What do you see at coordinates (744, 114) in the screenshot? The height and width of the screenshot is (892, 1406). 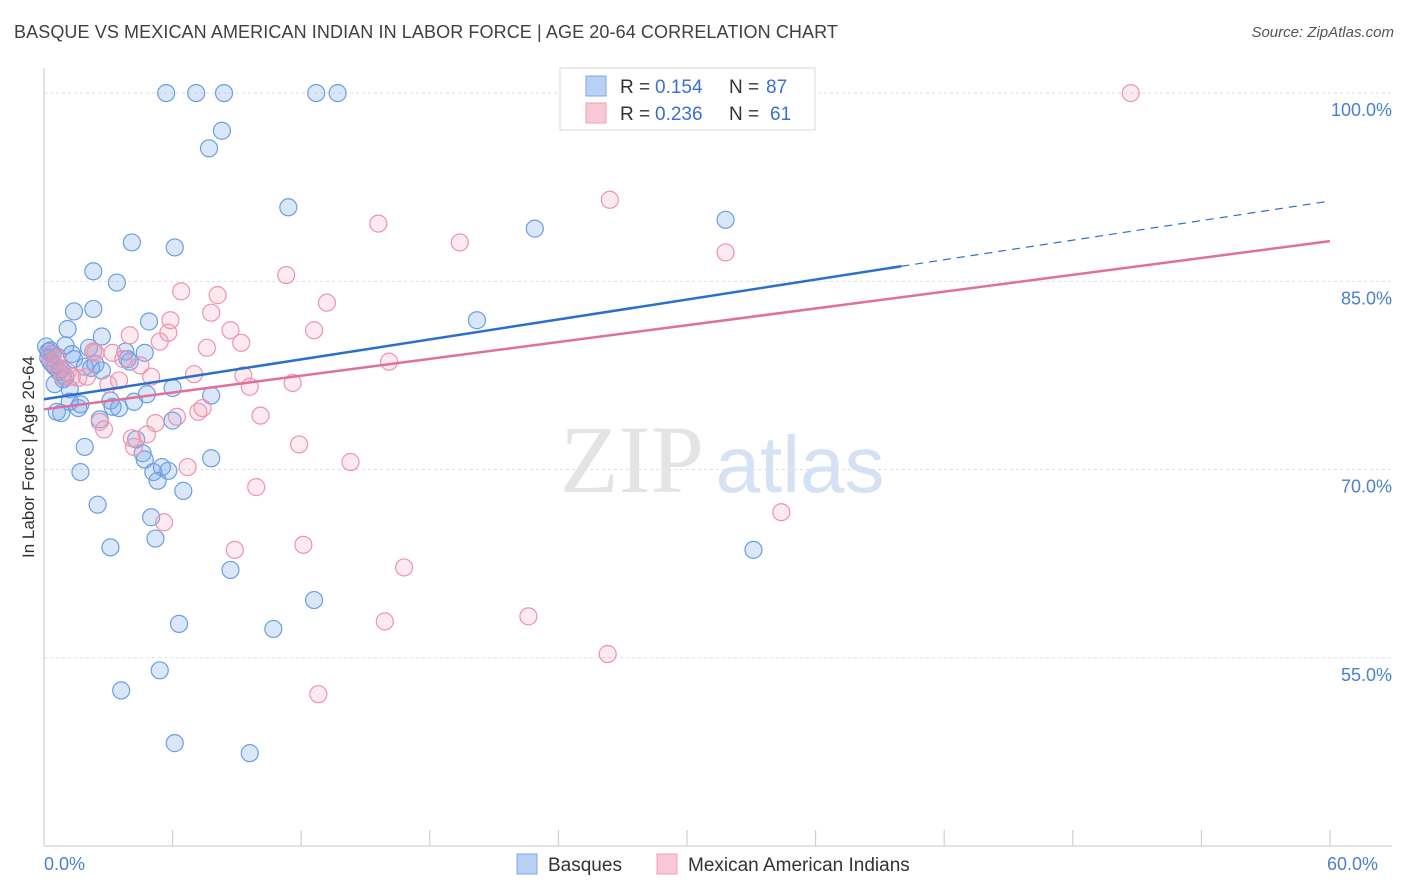 I see `legend-n-label-2: N =` at bounding box center [744, 114].